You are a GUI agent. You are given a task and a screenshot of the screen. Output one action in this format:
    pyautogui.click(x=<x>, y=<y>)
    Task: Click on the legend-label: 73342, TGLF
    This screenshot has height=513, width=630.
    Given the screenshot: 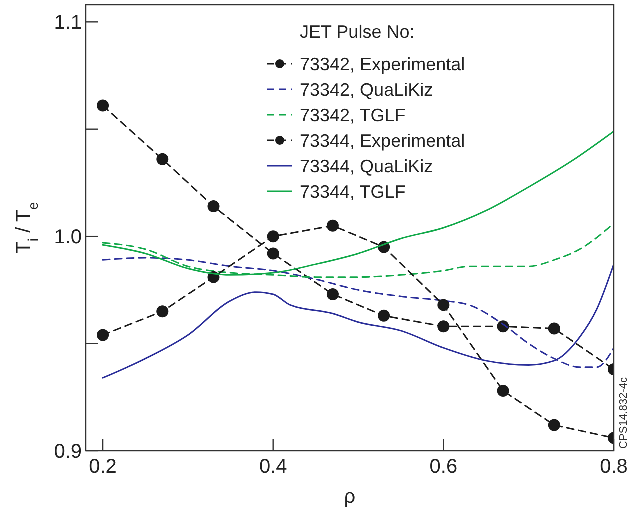 What is the action you would take?
    pyautogui.click(x=353, y=115)
    